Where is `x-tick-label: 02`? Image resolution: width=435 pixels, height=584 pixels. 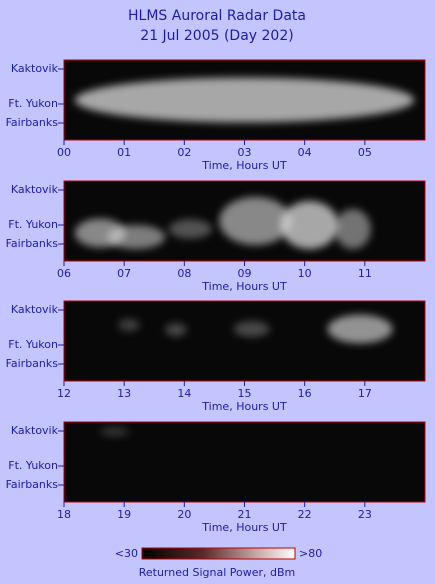
x-tick-label: 02 is located at coordinates (184, 152).